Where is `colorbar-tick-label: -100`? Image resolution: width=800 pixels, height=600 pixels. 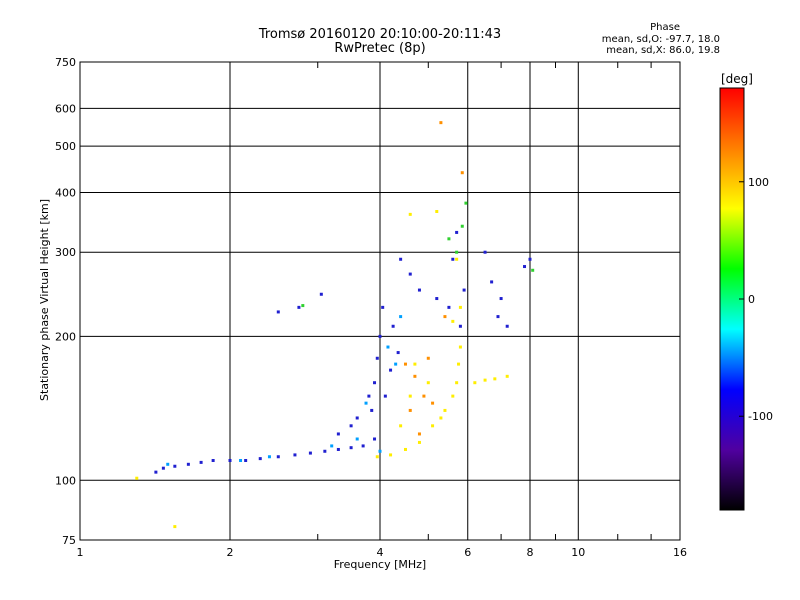
colorbar-tick-label: -100 is located at coordinates (760, 416).